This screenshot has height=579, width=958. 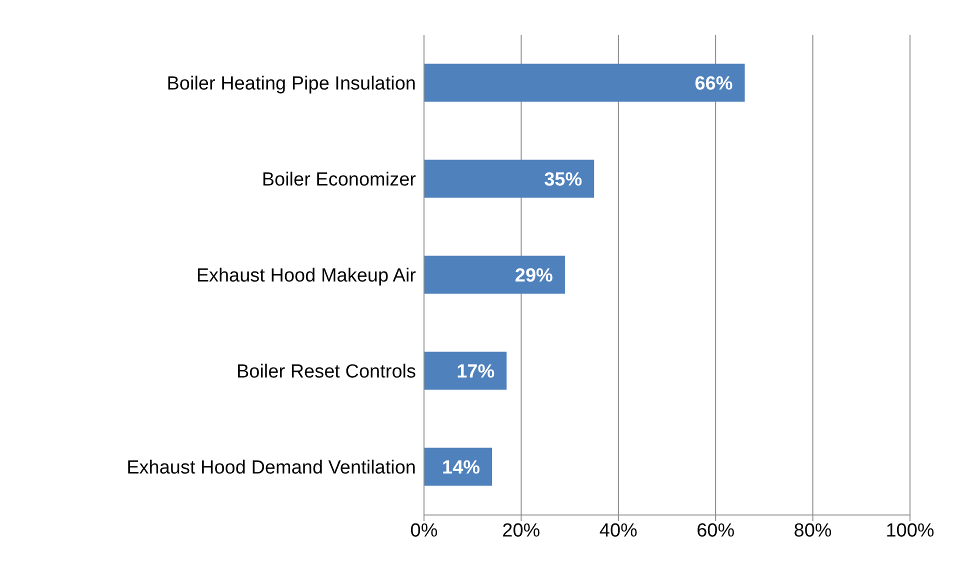 What do you see at coordinates (813, 531) in the screenshot?
I see `x-tick-label: 80%` at bounding box center [813, 531].